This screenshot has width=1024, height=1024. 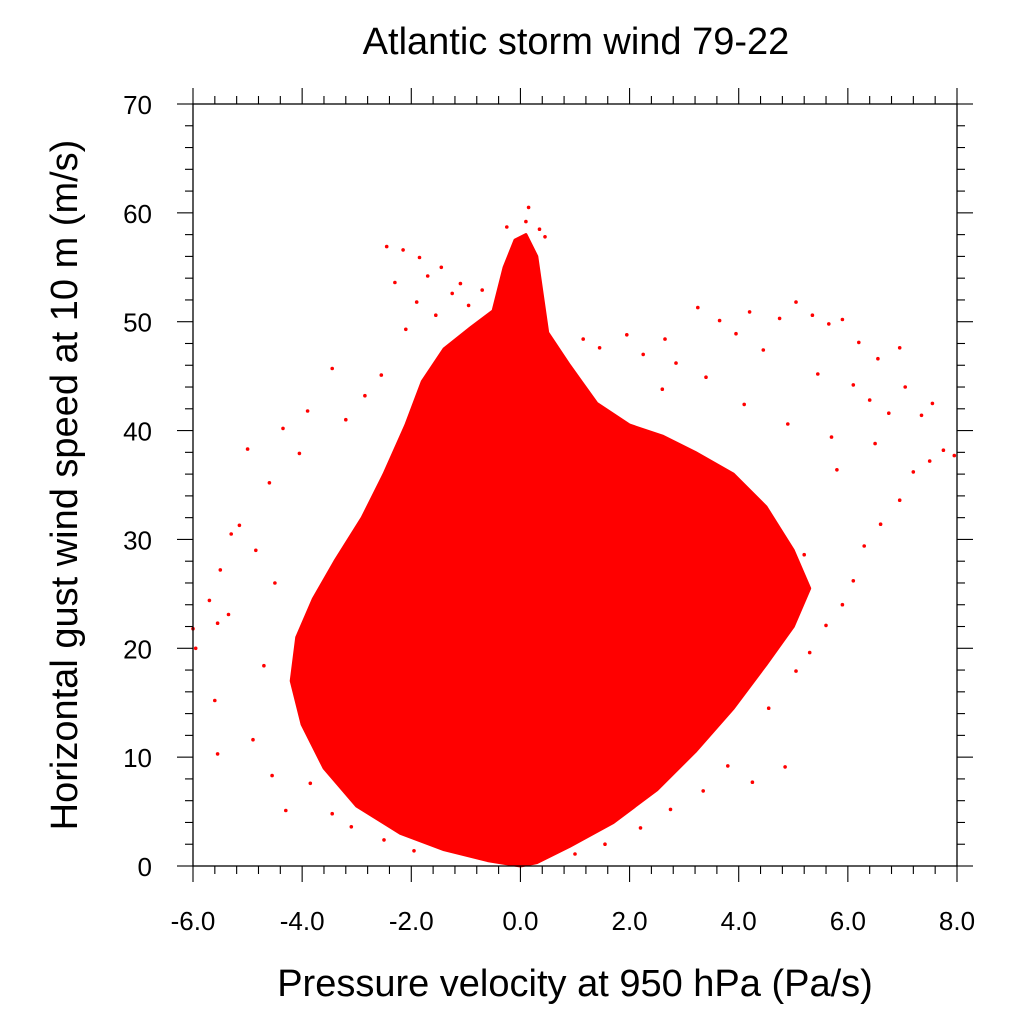 What do you see at coordinates (629, 921) in the screenshot?
I see `x-tick-label: 2.0` at bounding box center [629, 921].